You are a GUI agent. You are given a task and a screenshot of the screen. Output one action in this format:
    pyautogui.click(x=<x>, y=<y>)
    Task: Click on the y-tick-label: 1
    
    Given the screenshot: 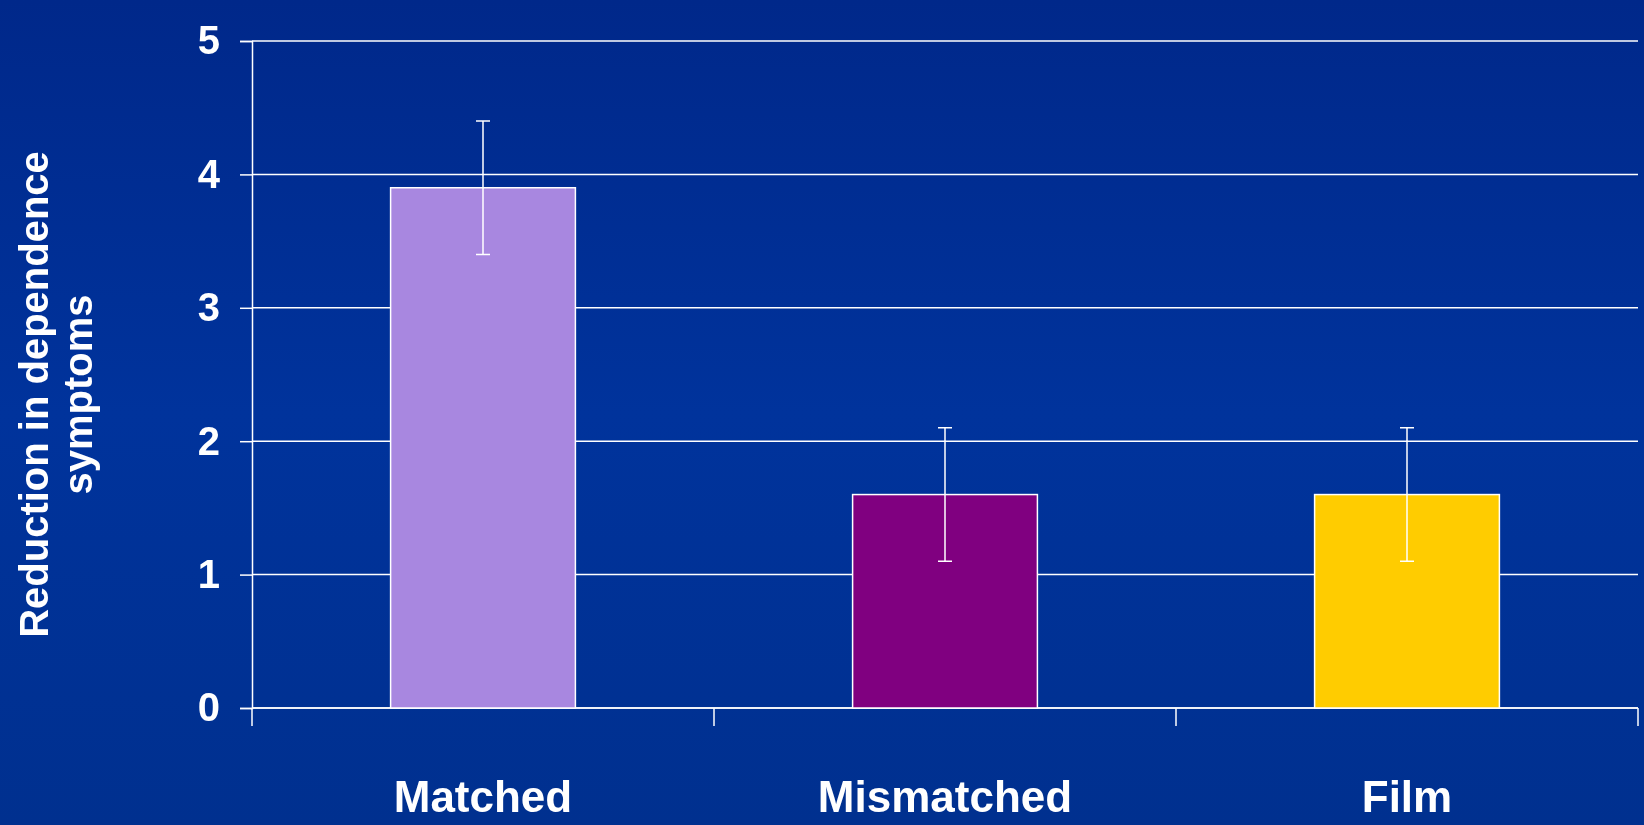 What is the action you would take?
    pyautogui.click(x=208, y=573)
    